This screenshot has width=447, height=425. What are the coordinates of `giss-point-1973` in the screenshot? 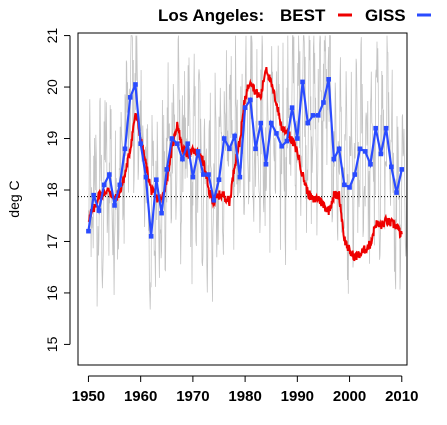 It's located at (208, 174).